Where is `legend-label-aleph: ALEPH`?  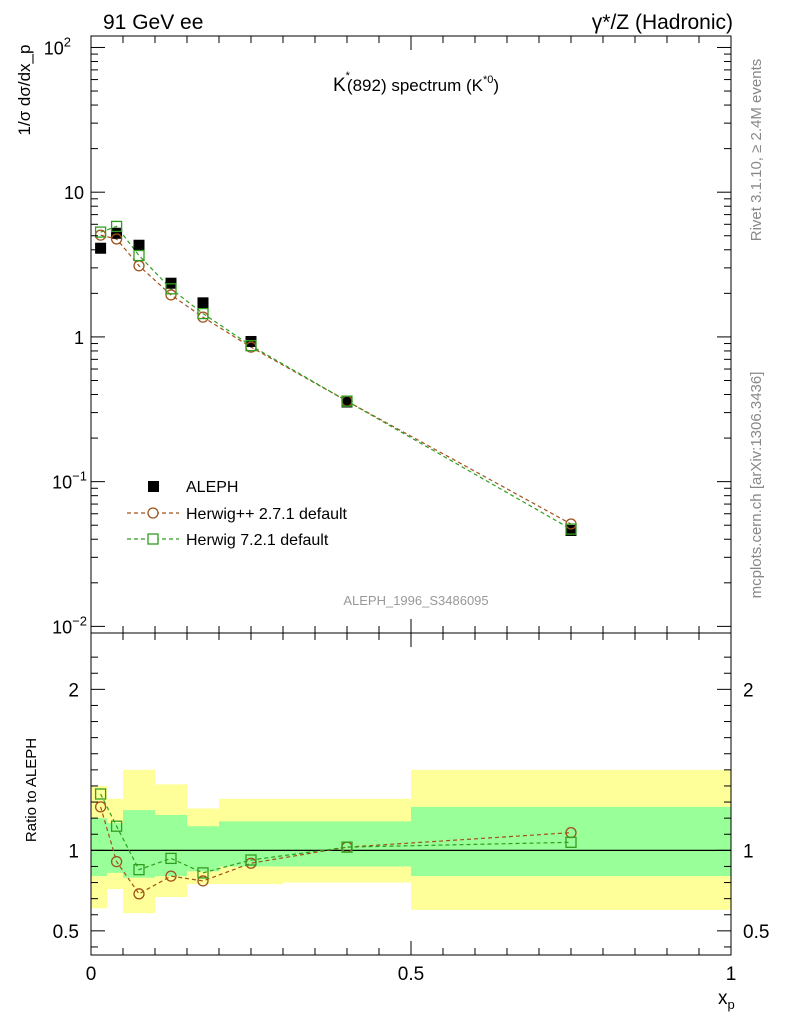
legend-label-aleph: ALEPH is located at coordinates (212, 487).